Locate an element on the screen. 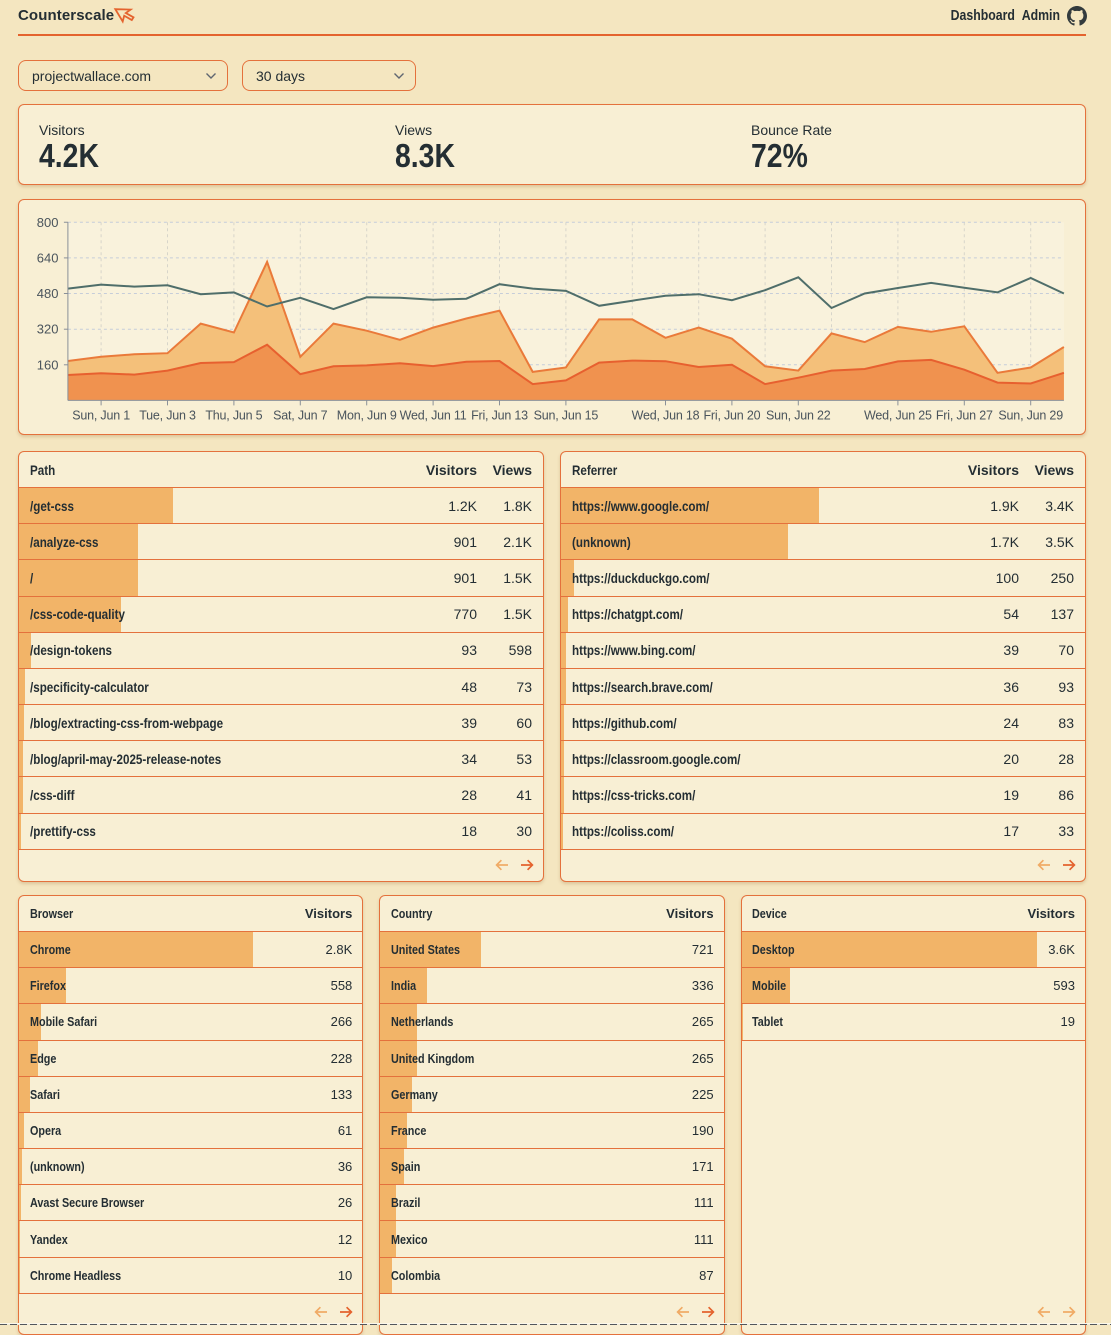 This screenshot has height=1335, width=1111. svg-text: Wed, Jun 25 is located at coordinates (898, 416).